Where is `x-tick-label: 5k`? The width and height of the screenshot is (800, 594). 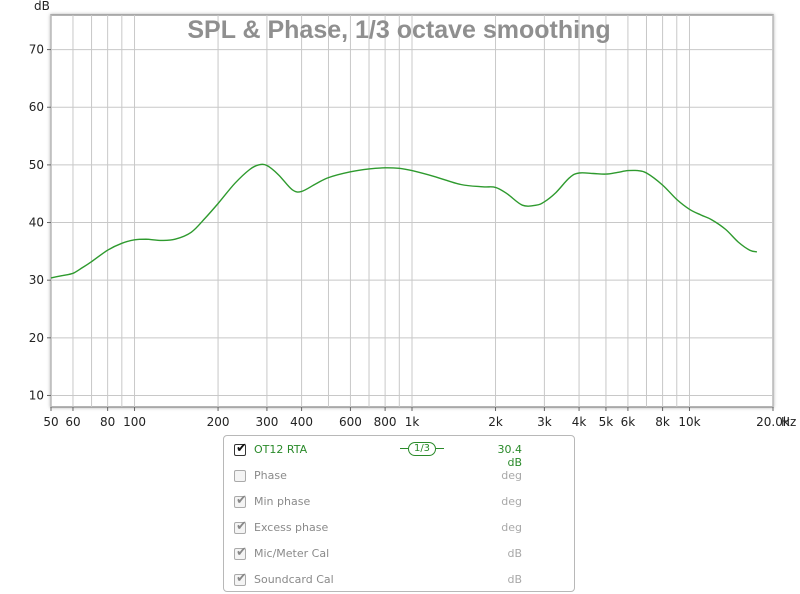 x-tick-label: 5k is located at coordinates (606, 422).